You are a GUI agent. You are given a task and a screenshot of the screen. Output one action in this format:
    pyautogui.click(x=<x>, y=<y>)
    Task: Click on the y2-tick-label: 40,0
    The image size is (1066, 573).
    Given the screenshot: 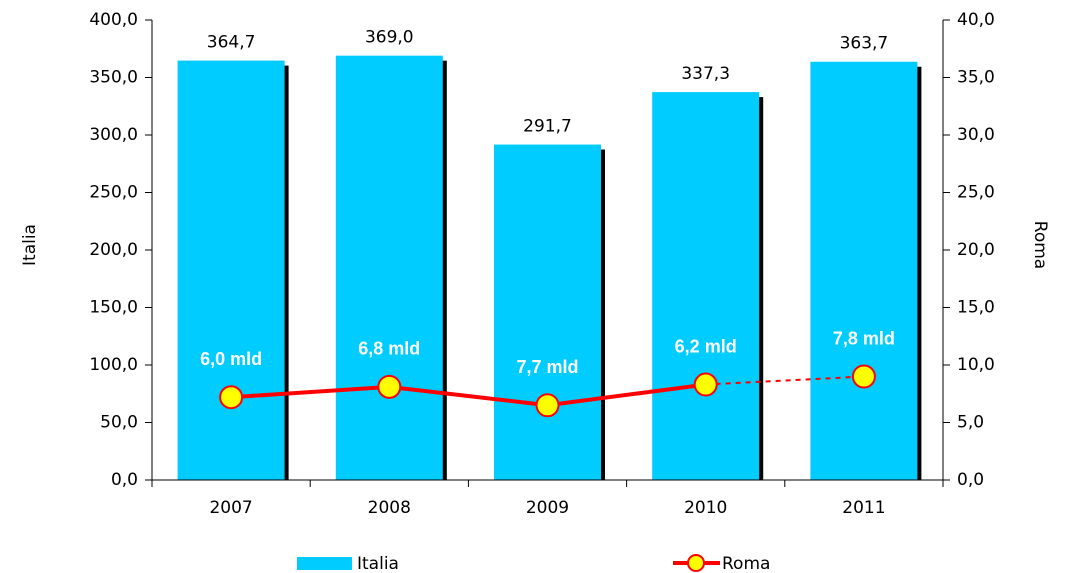 What is the action you would take?
    pyautogui.click(x=976, y=20)
    